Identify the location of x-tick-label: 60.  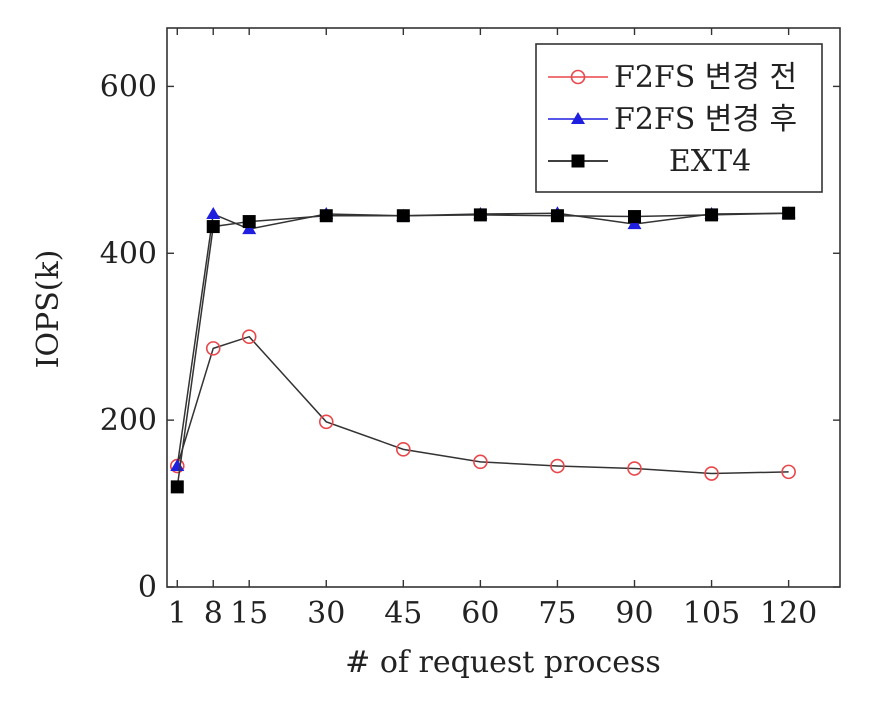
(480, 613).